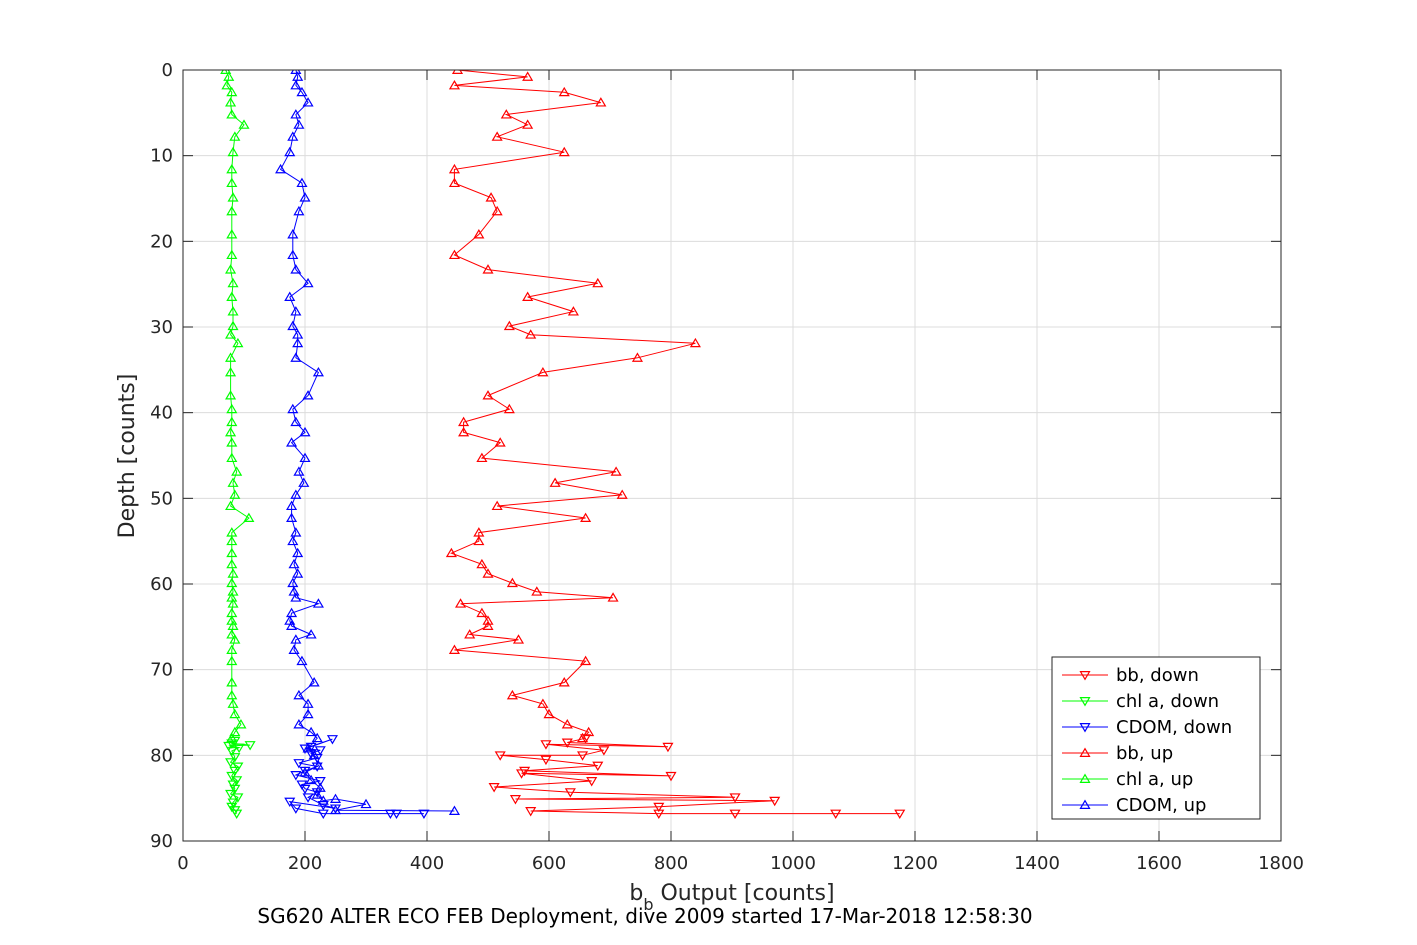 This screenshot has height=945, width=1417. I want to click on y-tick-label: 50, so click(161, 498).